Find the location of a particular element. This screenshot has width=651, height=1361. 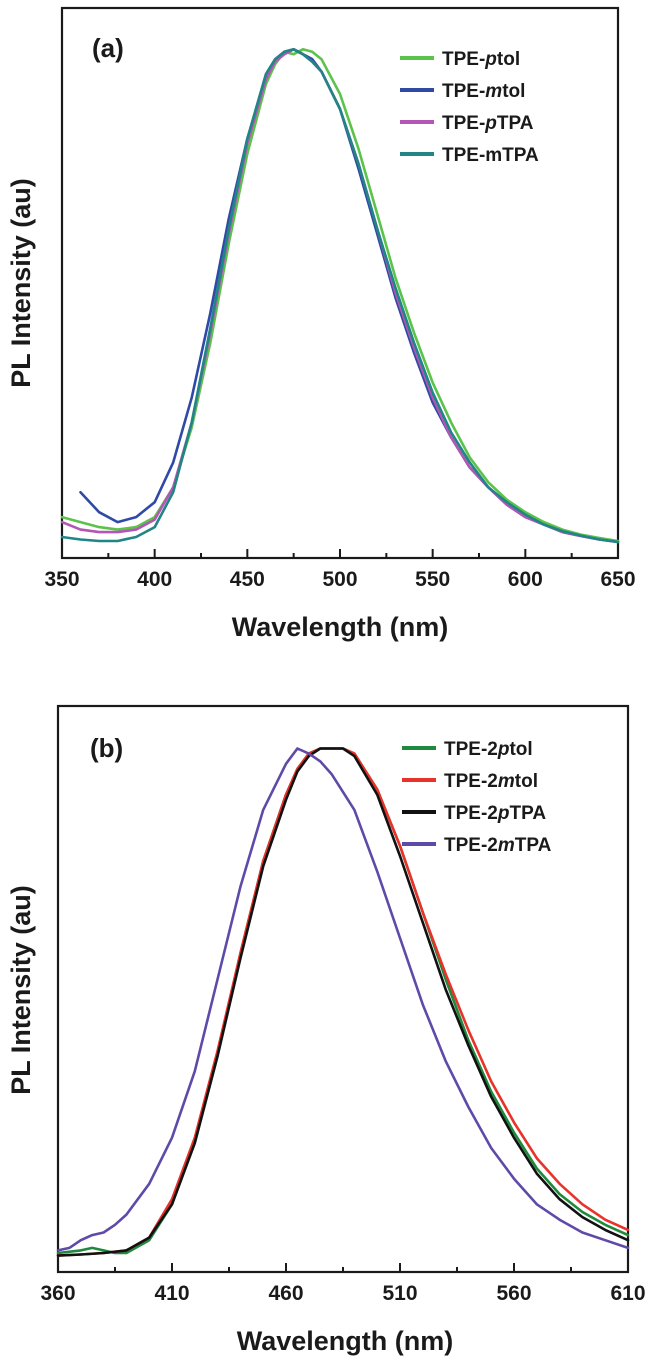

legend-label: TPE-pTPA is located at coordinates (488, 123).